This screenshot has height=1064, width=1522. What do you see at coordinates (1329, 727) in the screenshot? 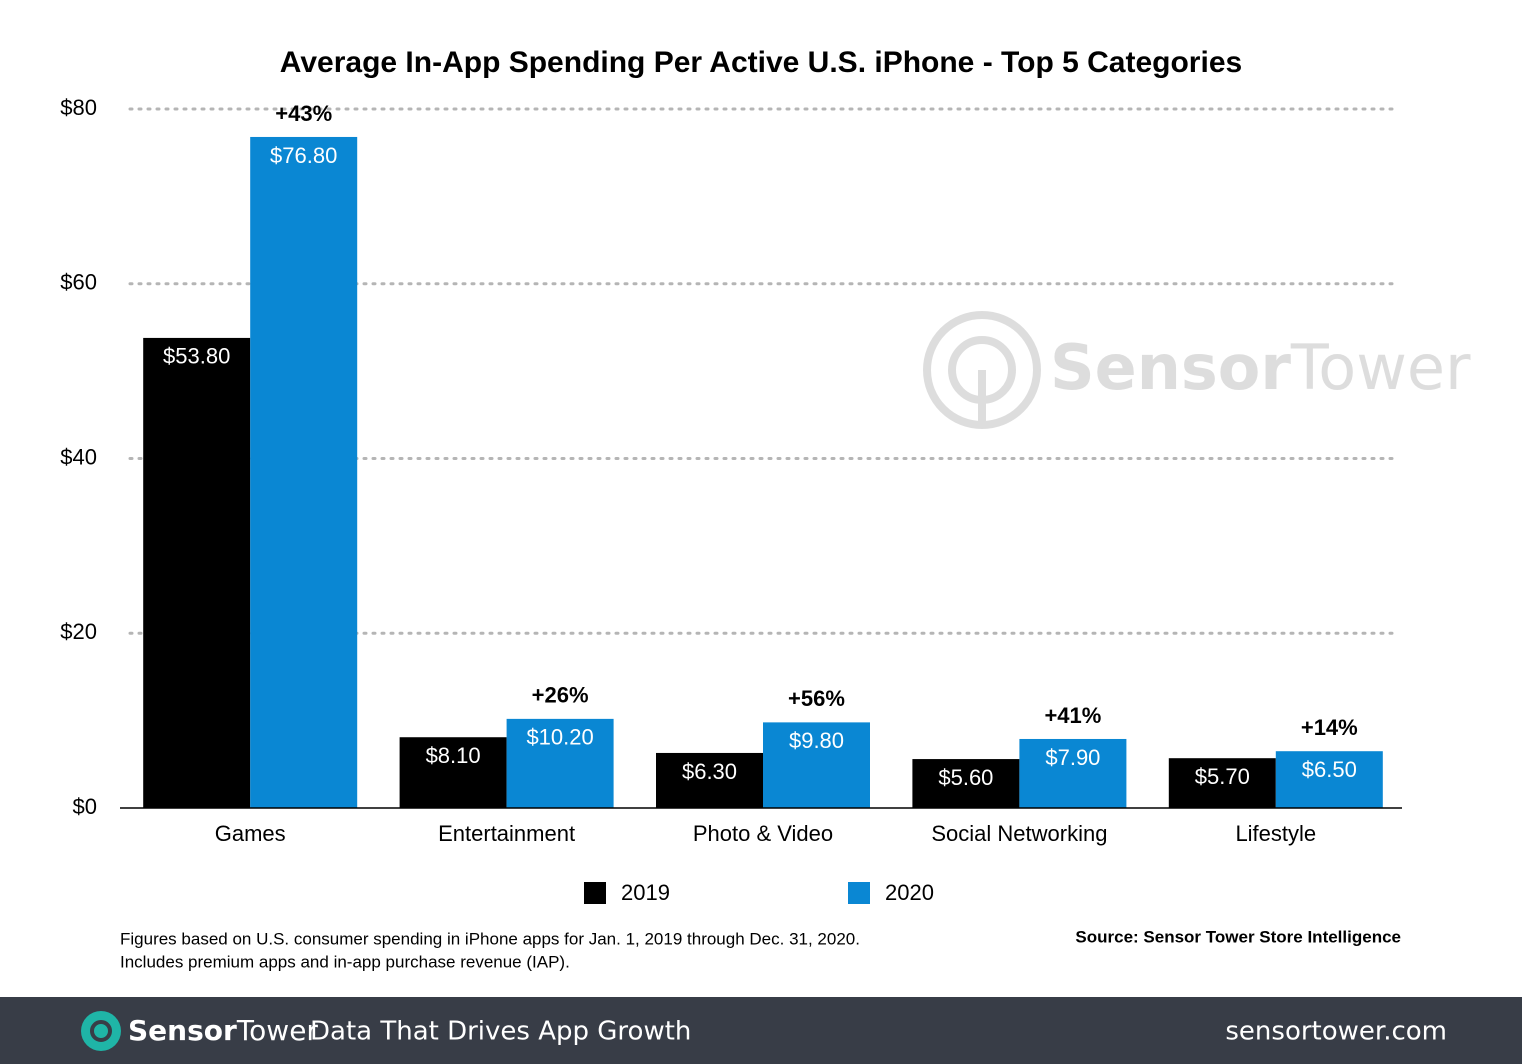
I see `annotation: +14%` at bounding box center [1329, 727].